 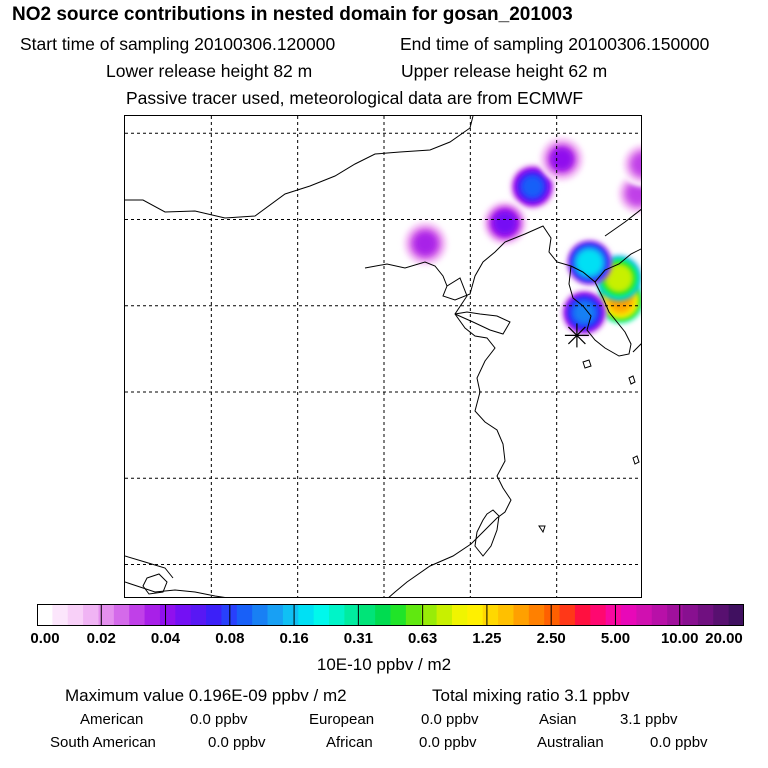 I want to click on philippine-tip, so click(x=542, y=529).